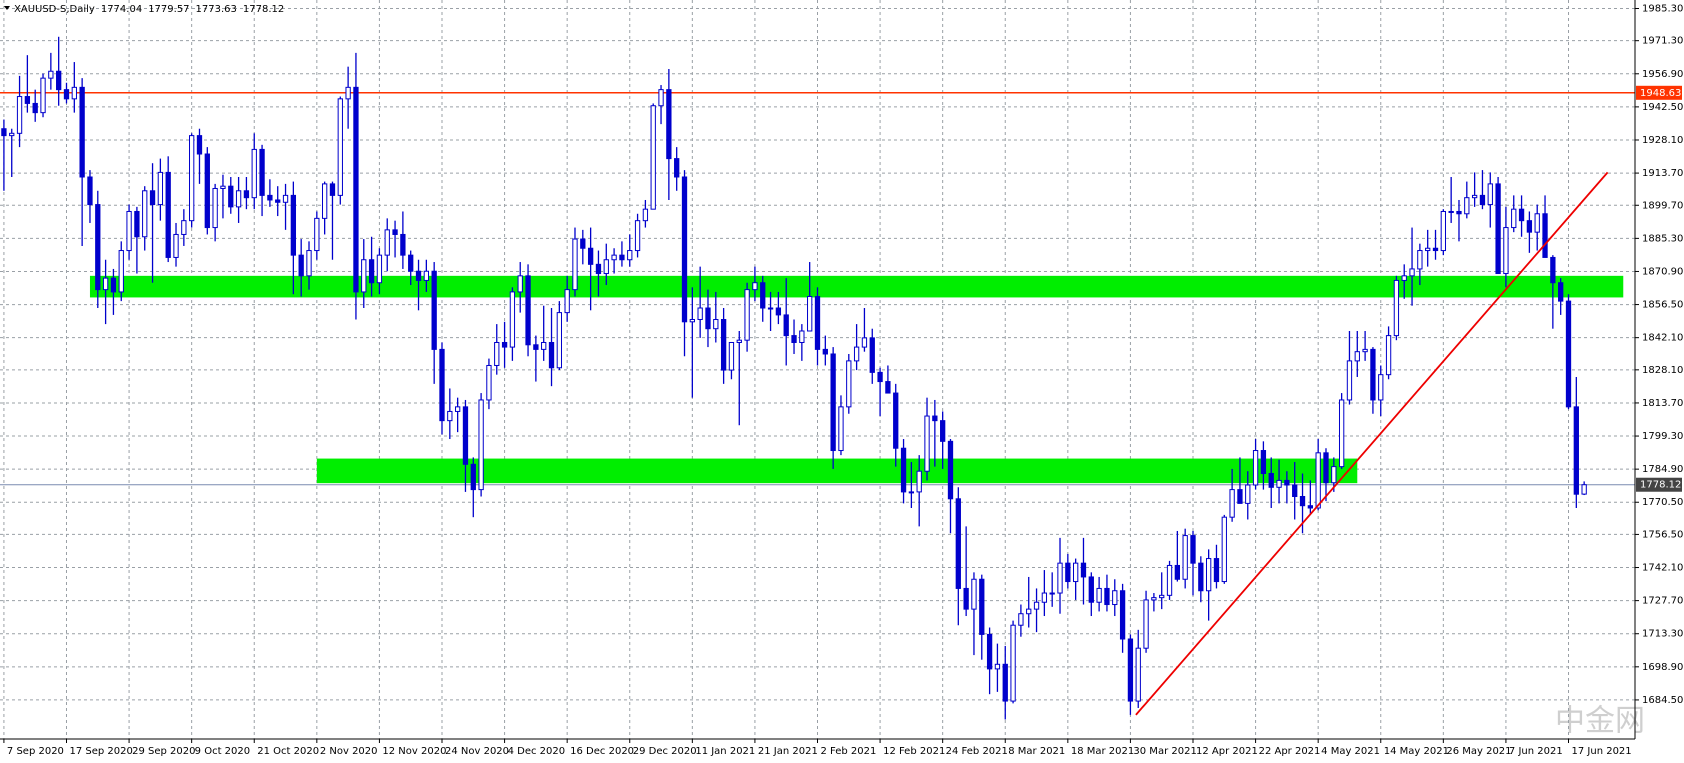 The image size is (1684, 763). Describe the element at coordinates (1662, 700) in the screenshot. I see `y-tick-label: 1684.50` at that location.